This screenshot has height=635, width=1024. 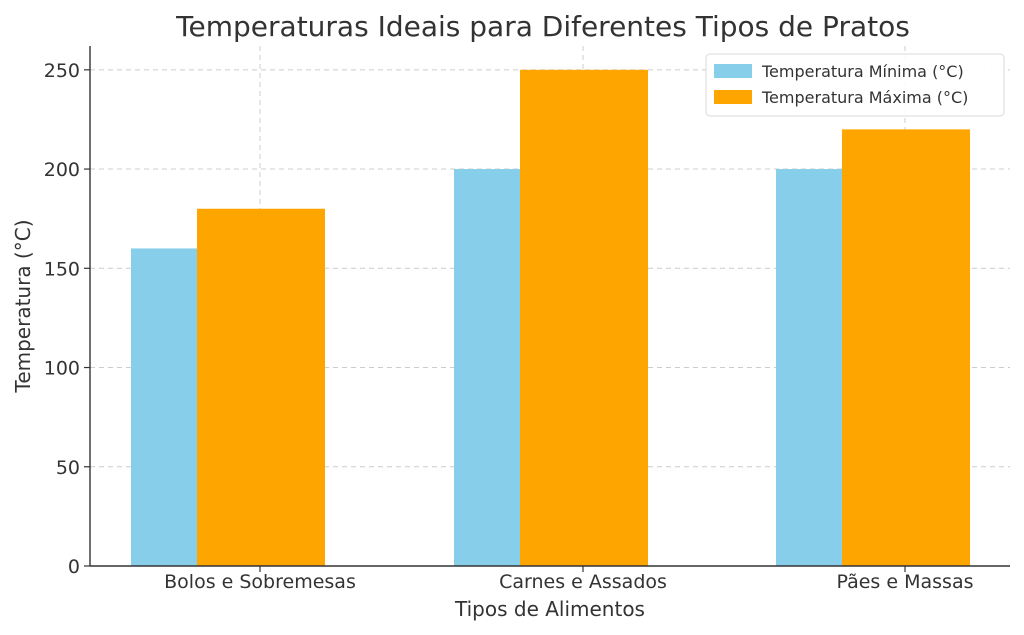 I want to click on legend-box, so click(x=855, y=85).